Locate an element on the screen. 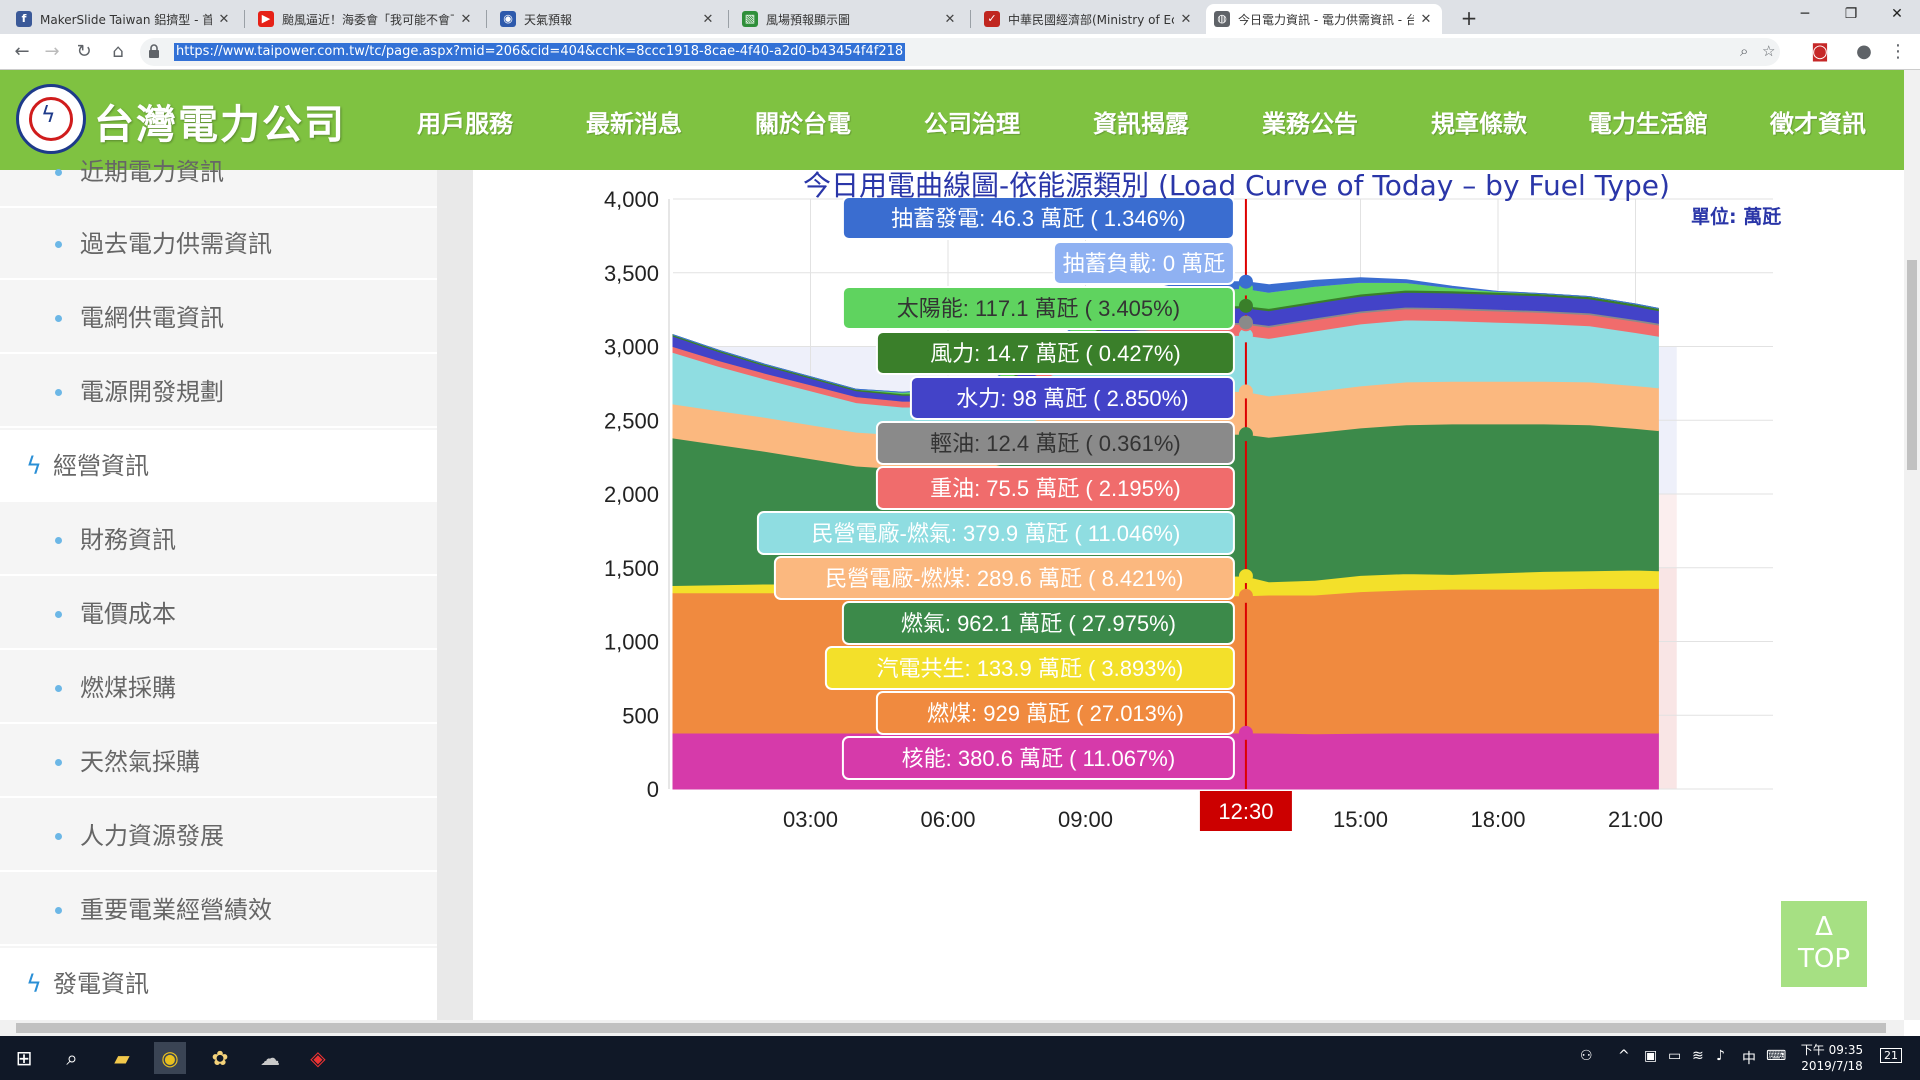 Image resolution: width=1920 pixels, height=1080 pixels. ime-indicator: 中 is located at coordinates (1749, 1059).